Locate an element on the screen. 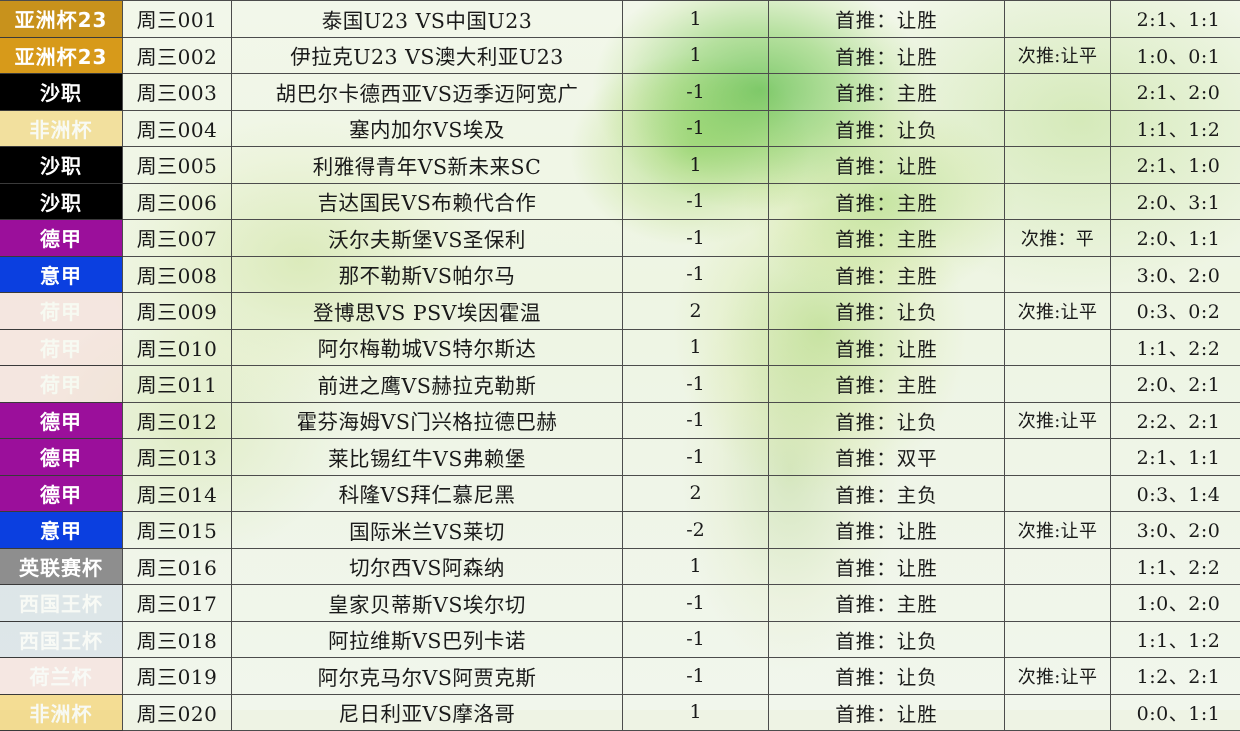  league-badge: 非洲杯 is located at coordinates (61, 129).